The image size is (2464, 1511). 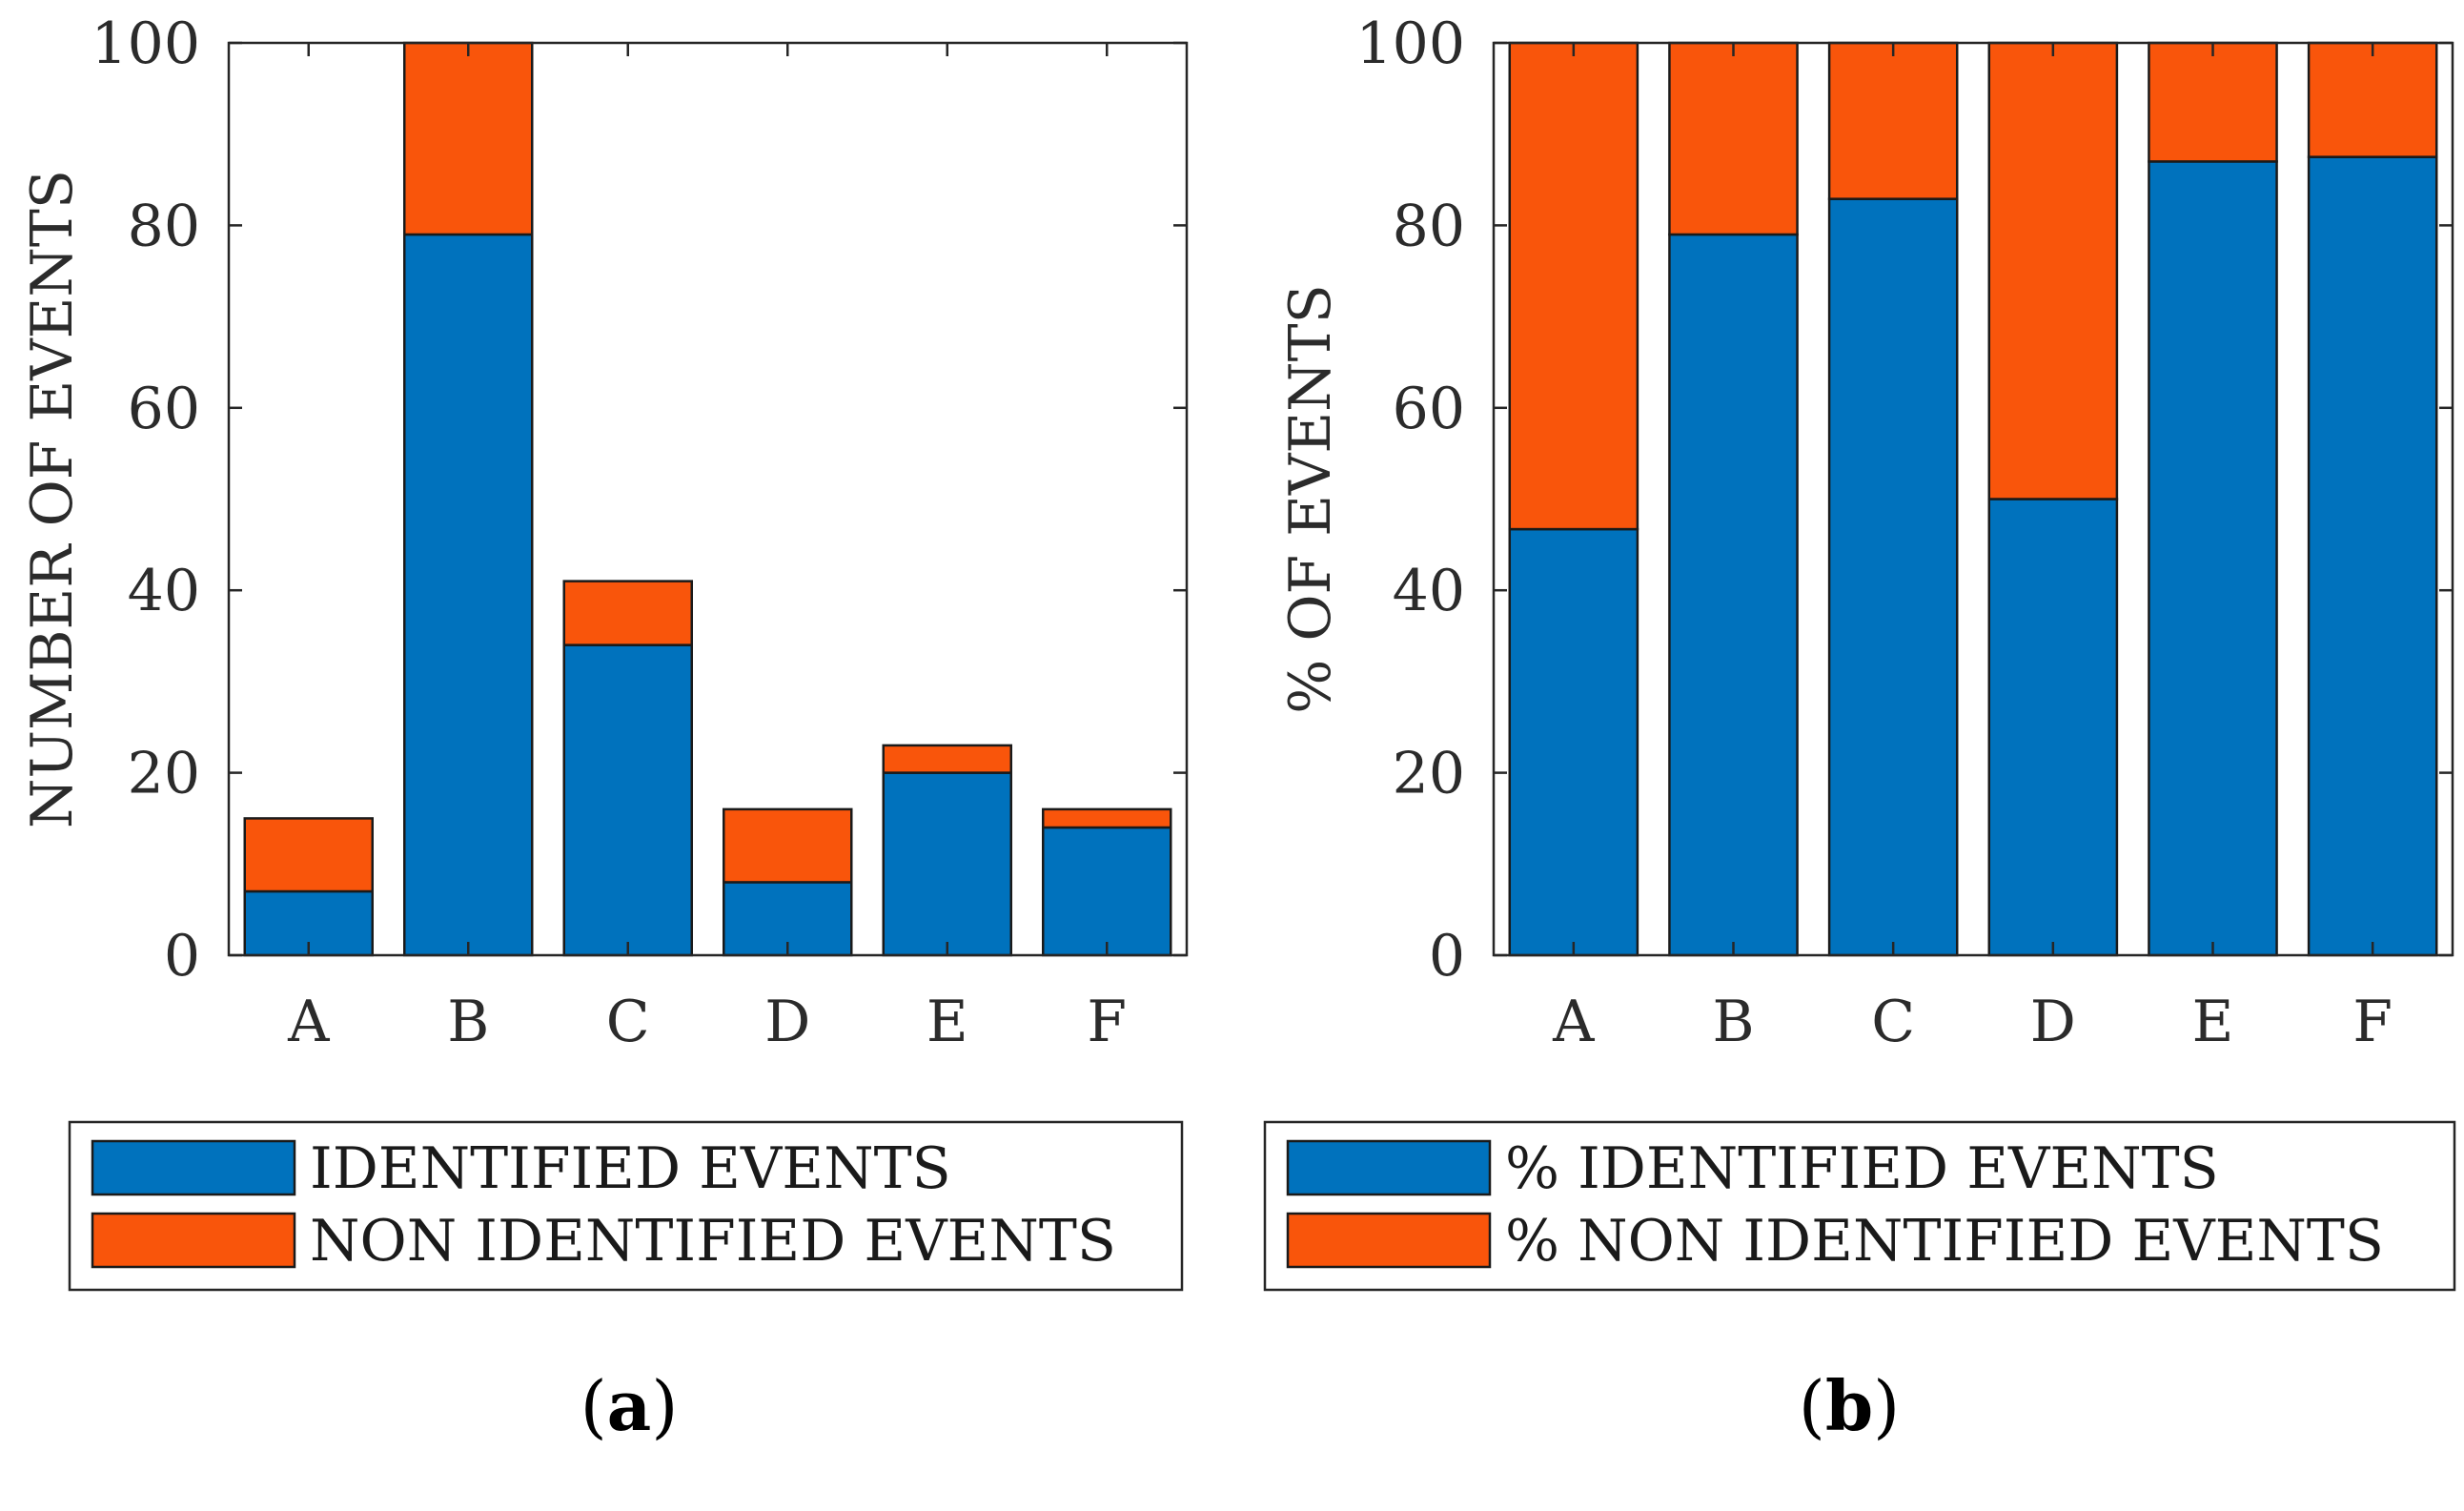 What do you see at coordinates (1850, 1405) in the screenshot?
I see `panel-label-b: (b)` at bounding box center [1850, 1405].